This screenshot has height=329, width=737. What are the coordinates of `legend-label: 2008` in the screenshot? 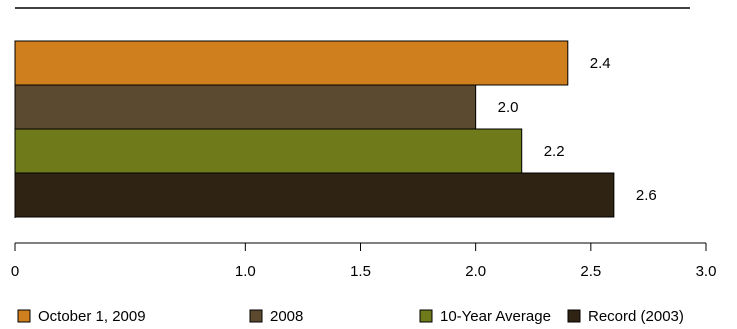 It's located at (286, 316).